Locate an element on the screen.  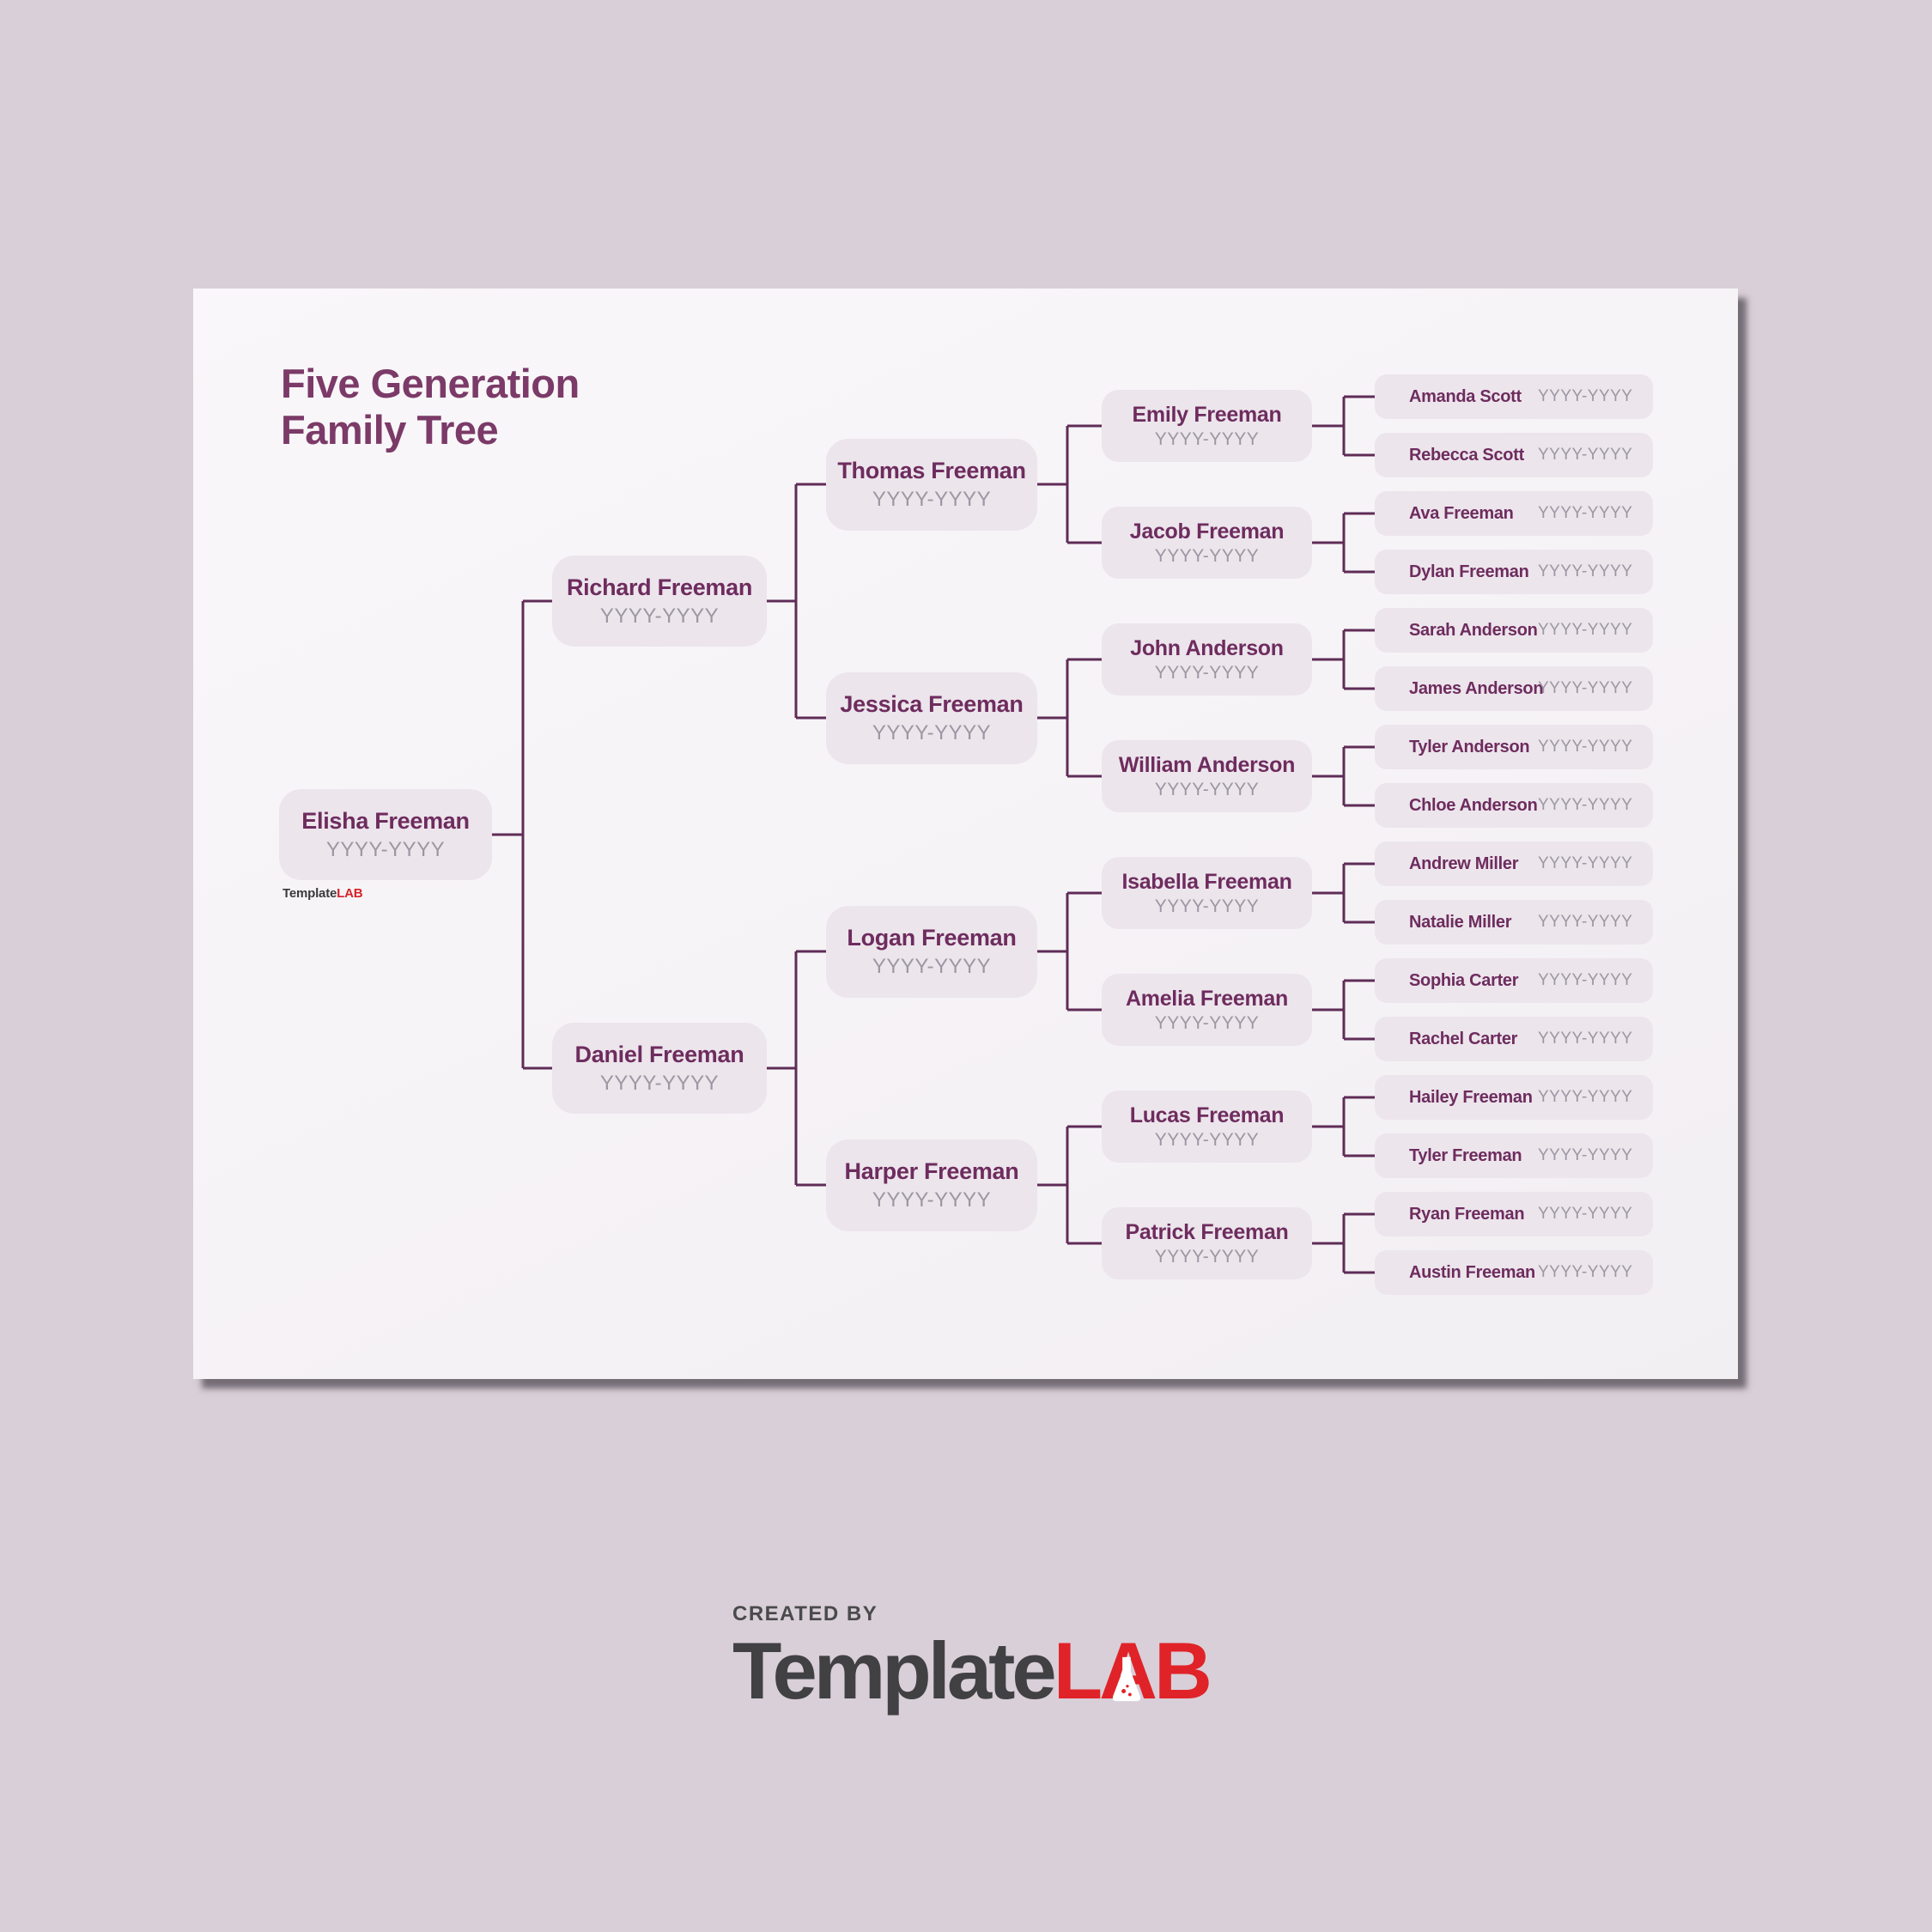
member-name: Ava Freeman is located at coordinates (1462, 513).